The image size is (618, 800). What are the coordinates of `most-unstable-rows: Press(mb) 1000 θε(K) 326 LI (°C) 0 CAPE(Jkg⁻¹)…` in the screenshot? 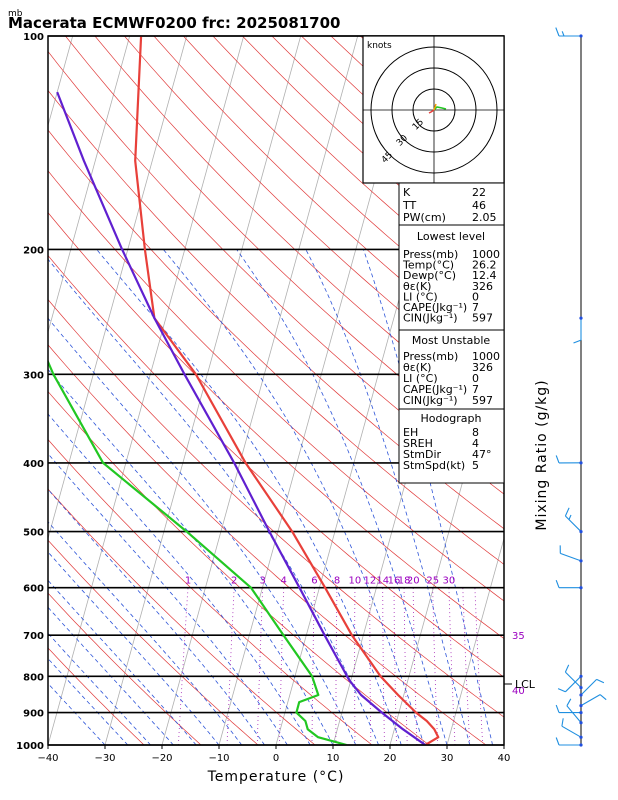 It's located at (451, 378).